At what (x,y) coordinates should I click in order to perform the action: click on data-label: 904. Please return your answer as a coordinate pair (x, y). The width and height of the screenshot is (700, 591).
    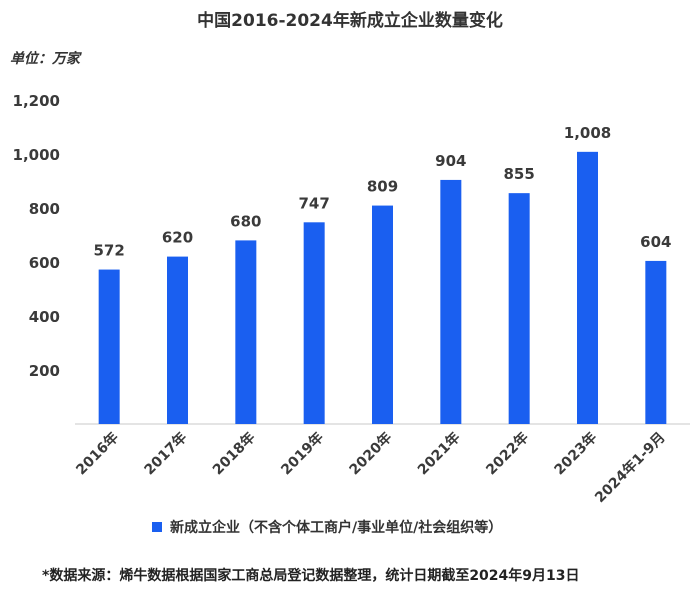
    Looking at the image, I should click on (450, 161).